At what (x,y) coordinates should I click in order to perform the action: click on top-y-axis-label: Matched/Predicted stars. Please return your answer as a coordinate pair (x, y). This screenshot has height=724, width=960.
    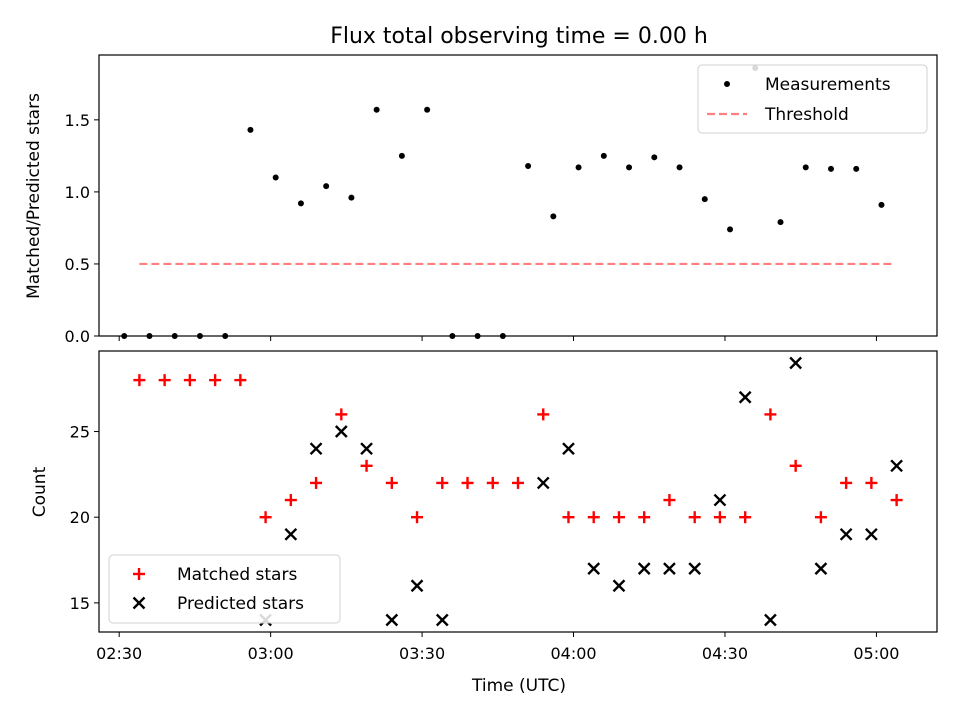
    Looking at the image, I should click on (34, 196).